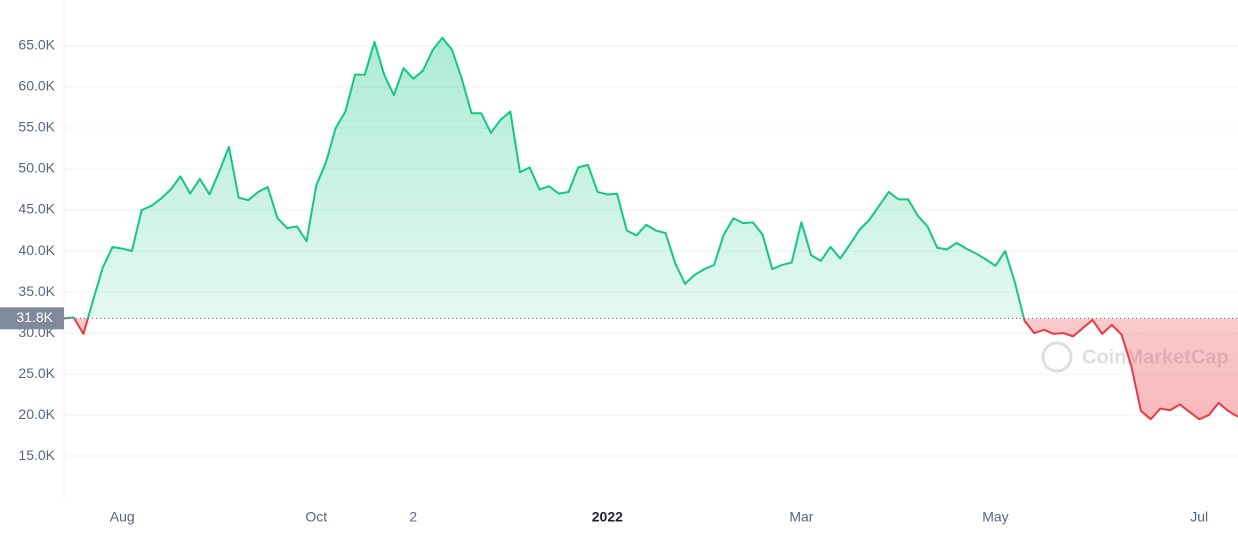  Describe the element at coordinates (1199, 517) in the screenshot. I see `x-tick-label: Jul` at that location.